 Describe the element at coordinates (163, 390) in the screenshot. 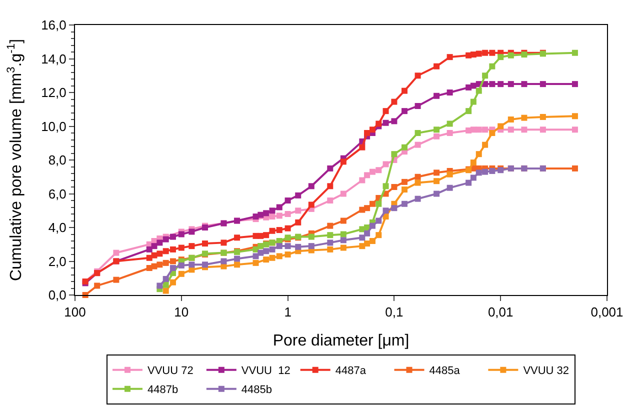

I see `legend-label: 4487b` at that location.